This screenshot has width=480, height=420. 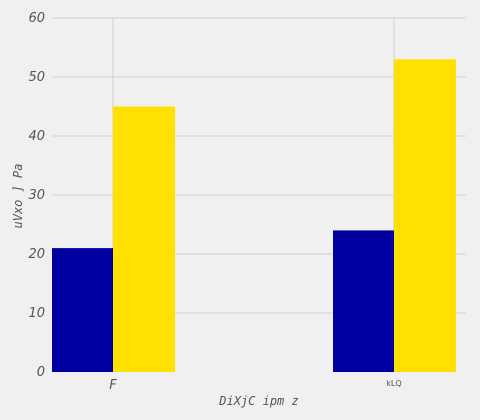 What do you see at coordinates (41, 372) in the screenshot?
I see `y-tick-label: 0` at bounding box center [41, 372].